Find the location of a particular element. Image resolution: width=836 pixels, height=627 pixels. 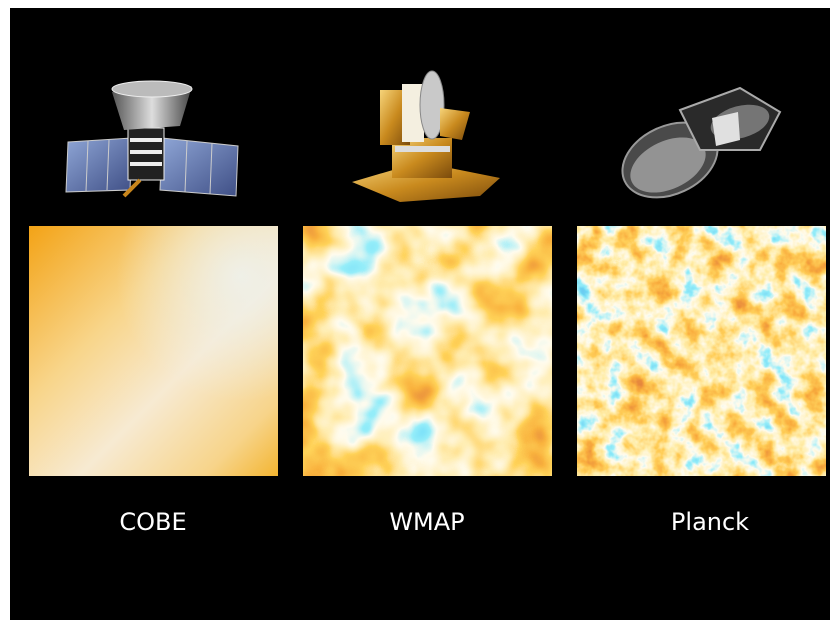

cobe-satellite is located at coordinates (152, 139).